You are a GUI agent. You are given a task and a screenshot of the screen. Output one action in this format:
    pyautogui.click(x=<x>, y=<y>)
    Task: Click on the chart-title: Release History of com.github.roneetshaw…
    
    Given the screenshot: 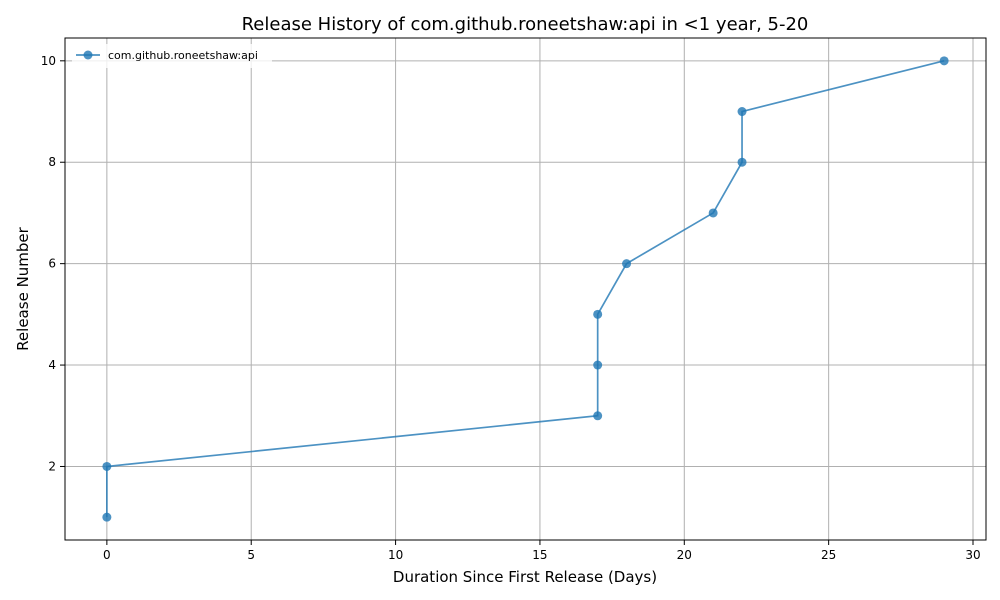 What is the action you would take?
    pyautogui.click(x=525, y=24)
    